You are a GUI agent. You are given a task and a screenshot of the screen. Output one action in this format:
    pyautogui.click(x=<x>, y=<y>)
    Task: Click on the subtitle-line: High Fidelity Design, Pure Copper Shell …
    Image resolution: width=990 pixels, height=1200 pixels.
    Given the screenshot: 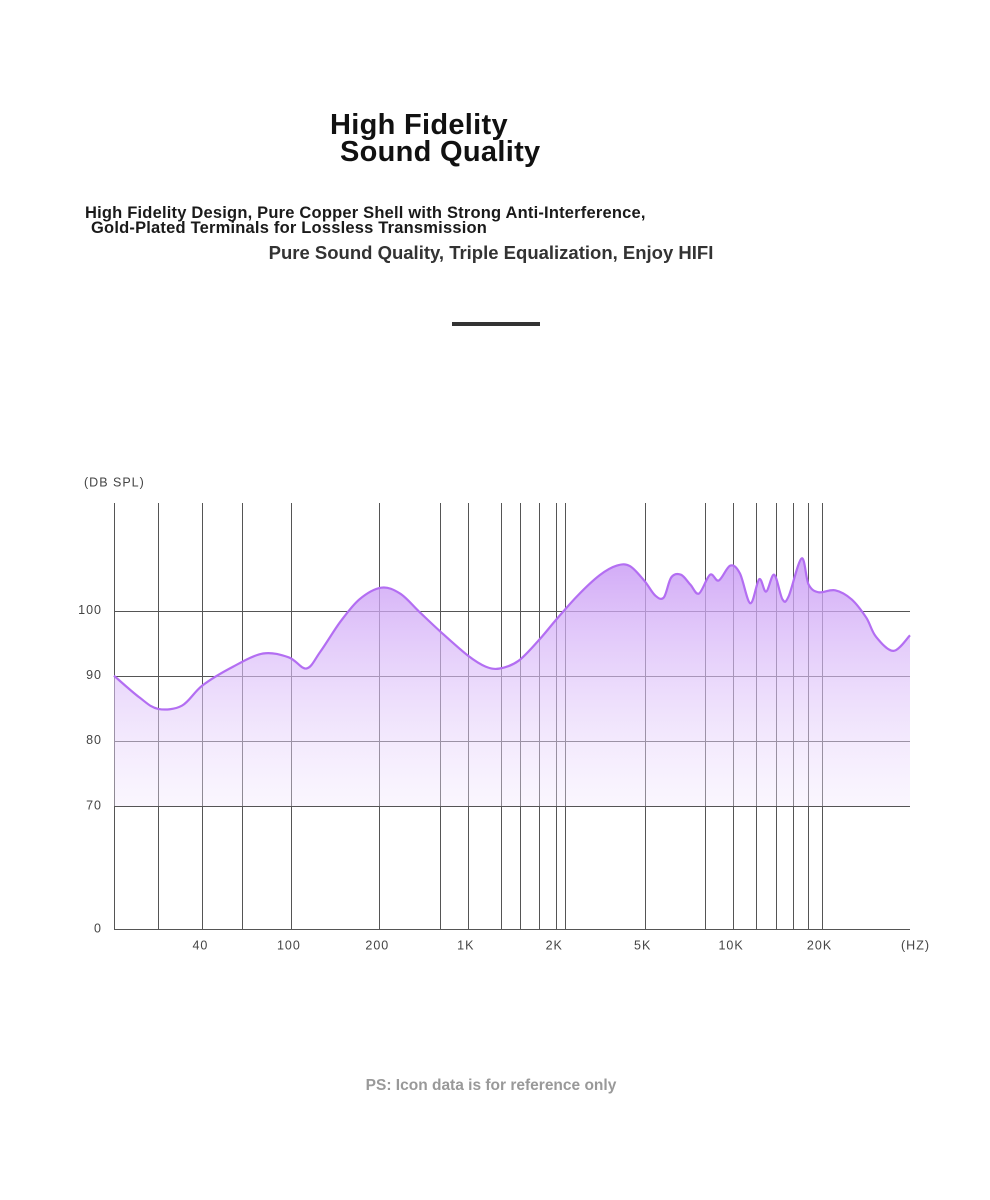 What is the action you would take?
    pyautogui.click(x=365, y=213)
    